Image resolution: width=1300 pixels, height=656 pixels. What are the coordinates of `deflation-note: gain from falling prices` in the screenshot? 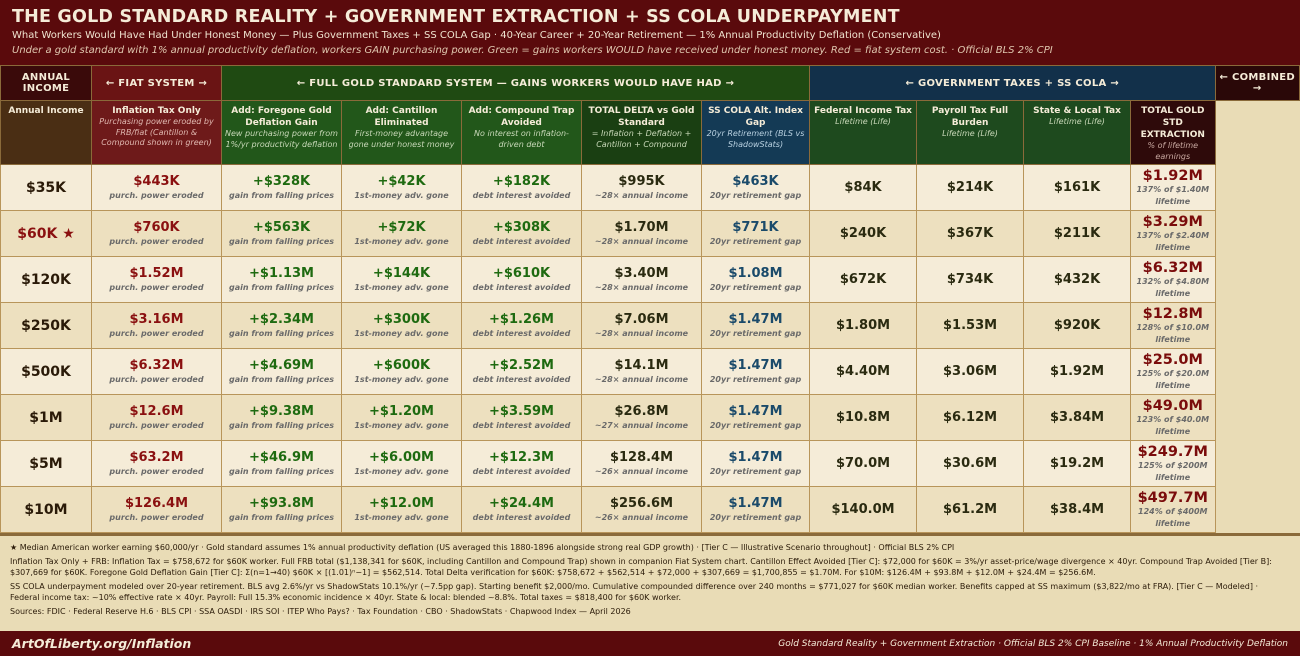 It's located at (281, 195).